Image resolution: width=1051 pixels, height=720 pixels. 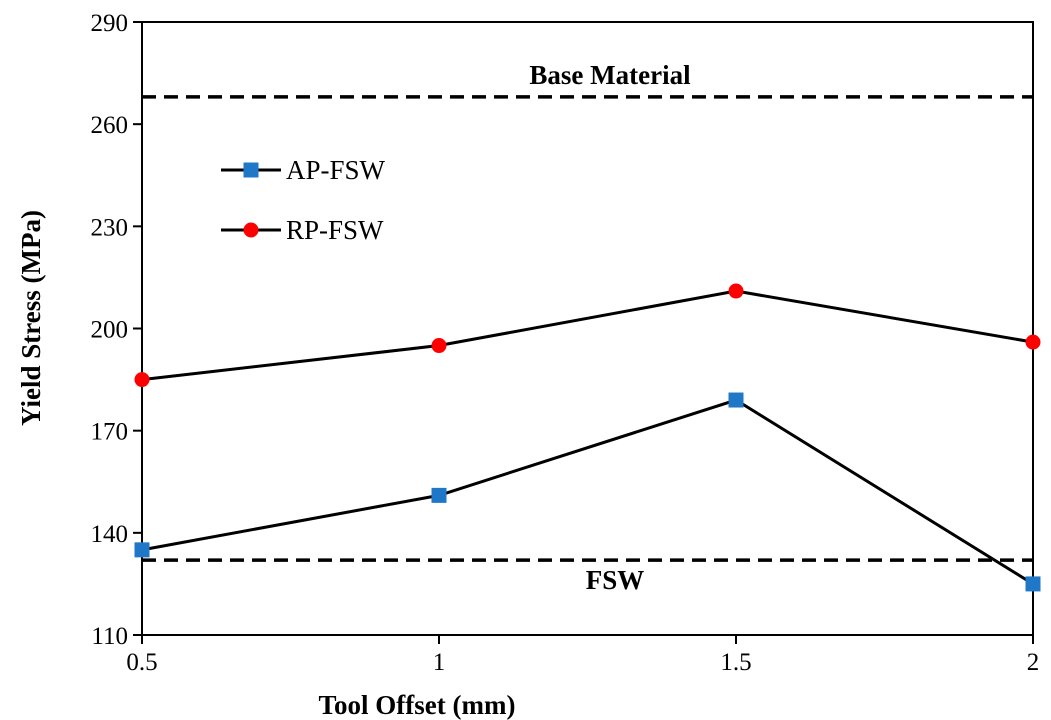 I want to click on y-axis-title: Yield Stress (MPa), so click(x=31, y=318).